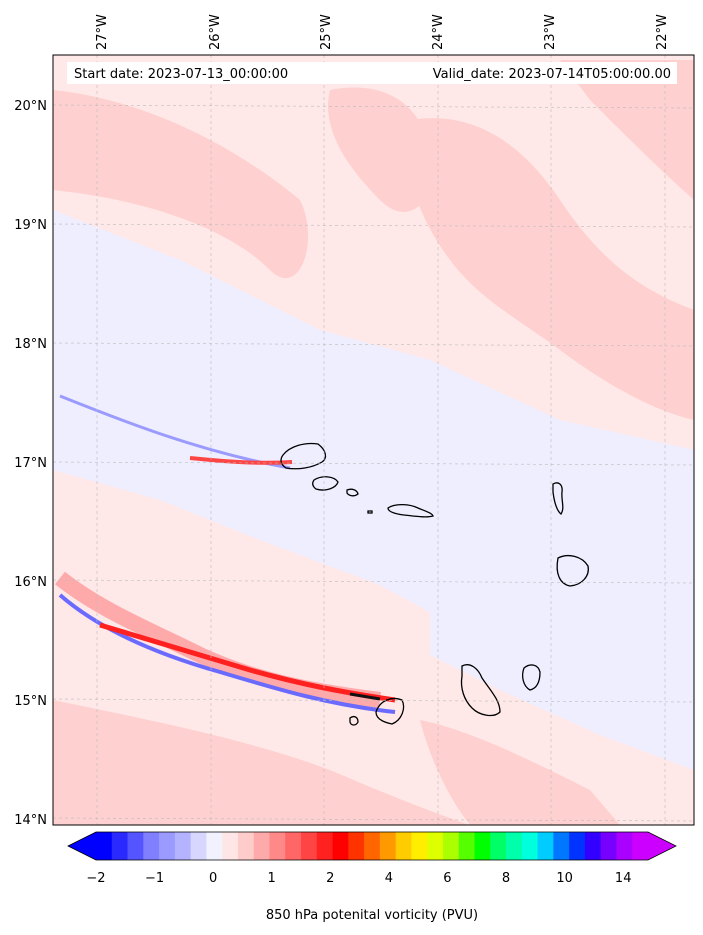  Describe the element at coordinates (434, 584) in the screenshot. I see `coastlines` at that location.